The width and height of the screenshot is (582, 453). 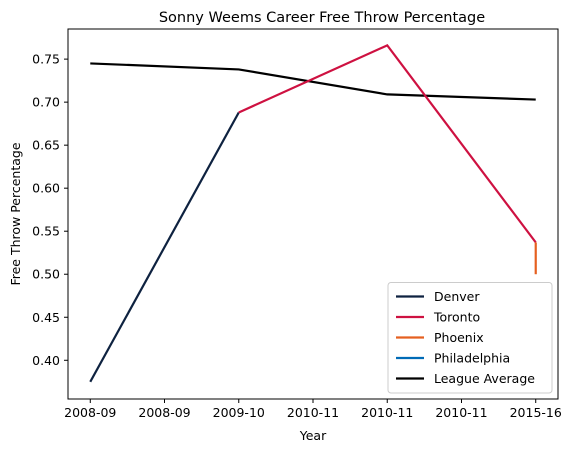 I want to click on chart-title: Sonny Weems Career Free Throw Percentage, so click(x=322, y=18).